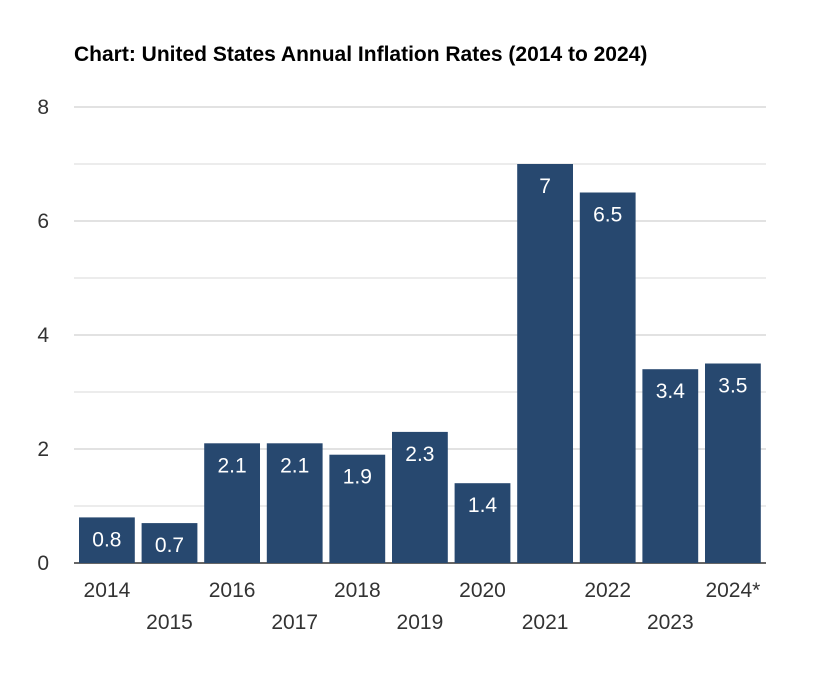 The image size is (832, 674). Describe the element at coordinates (482, 590) in the screenshot. I see `x-tick-label: 2020` at that location.